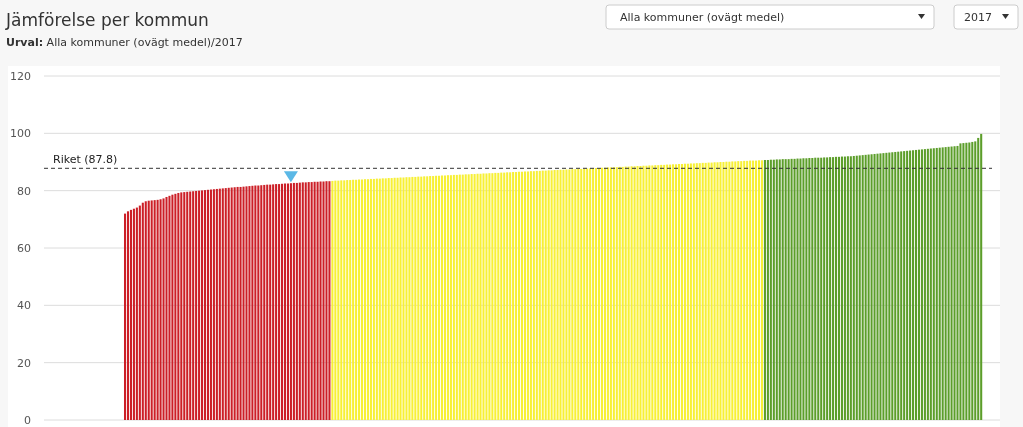 This screenshot has width=1023, height=427. Describe the element at coordinates (124, 42) in the screenshot. I see `chart-subtitle: Urval: Alla kommuner (ovägt medel)/2017` at that location.